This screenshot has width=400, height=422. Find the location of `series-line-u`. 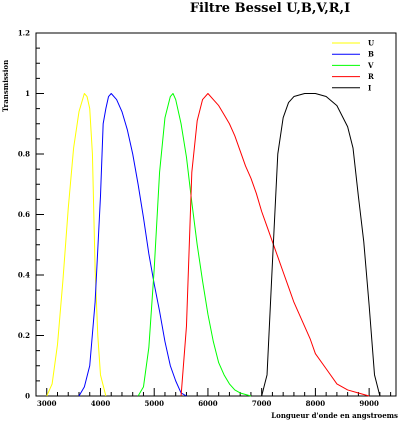

series-line-u is located at coordinates (76, 245).